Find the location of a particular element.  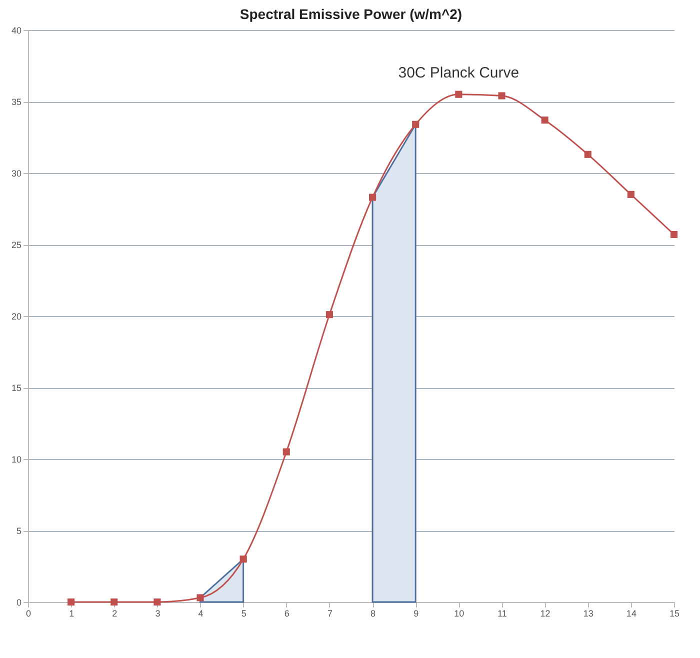

y-tick-label: 0 is located at coordinates (19, 603).